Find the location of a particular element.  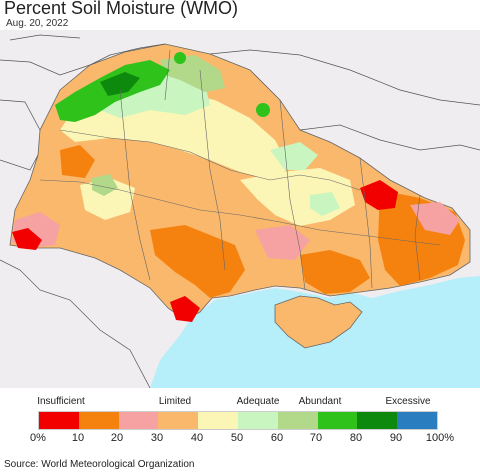

legend-tick: 10 is located at coordinates (78, 438).